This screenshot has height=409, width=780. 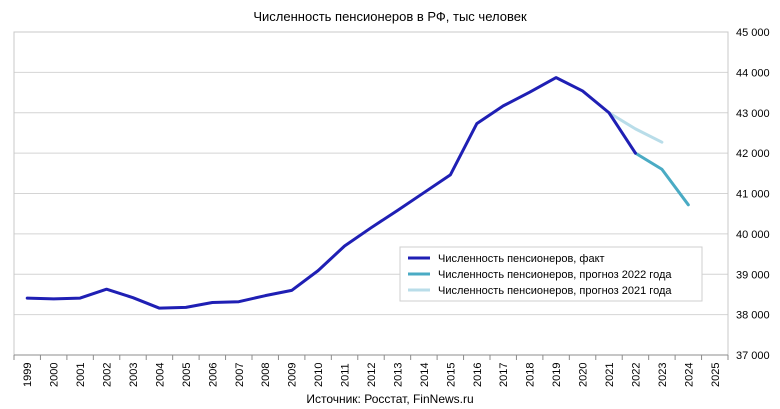 What do you see at coordinates (240, 375) in the screenshot?
I see `x-tick-label: 2007` at bounding box center [240, 375].